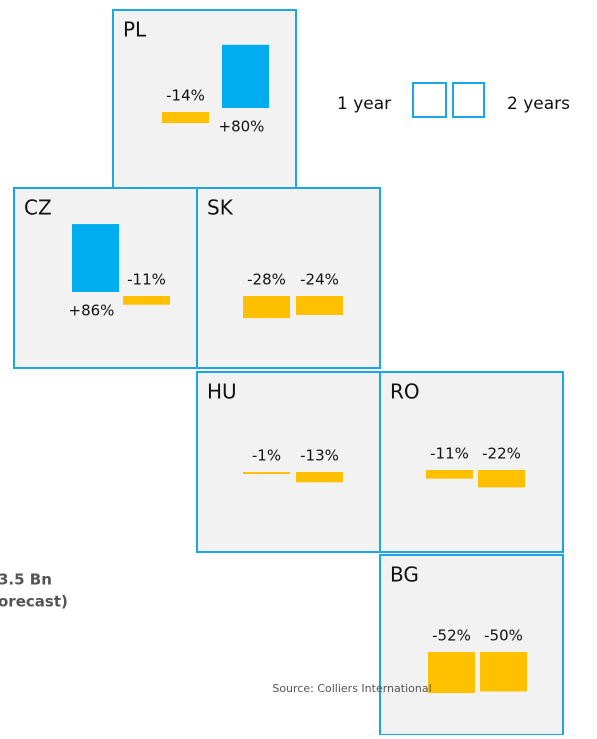 The image size is (597, 739). I want to click on value-label: -22%, so click(501, 454).